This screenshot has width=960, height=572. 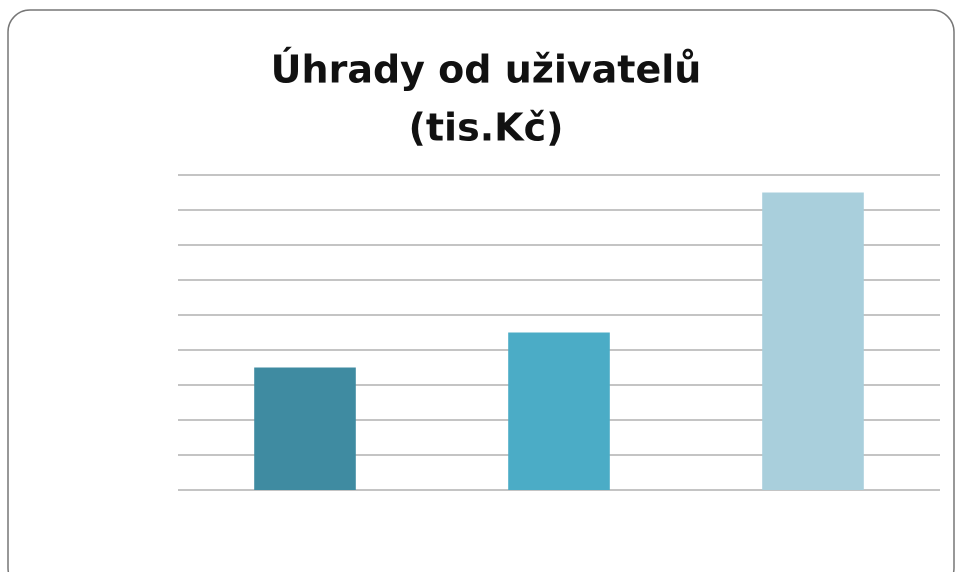 What do you see at coordinates (486, 128) in the screenshot?
I see `chart-subtitle: (tis.Kč)` at bounding box center [486, 128].